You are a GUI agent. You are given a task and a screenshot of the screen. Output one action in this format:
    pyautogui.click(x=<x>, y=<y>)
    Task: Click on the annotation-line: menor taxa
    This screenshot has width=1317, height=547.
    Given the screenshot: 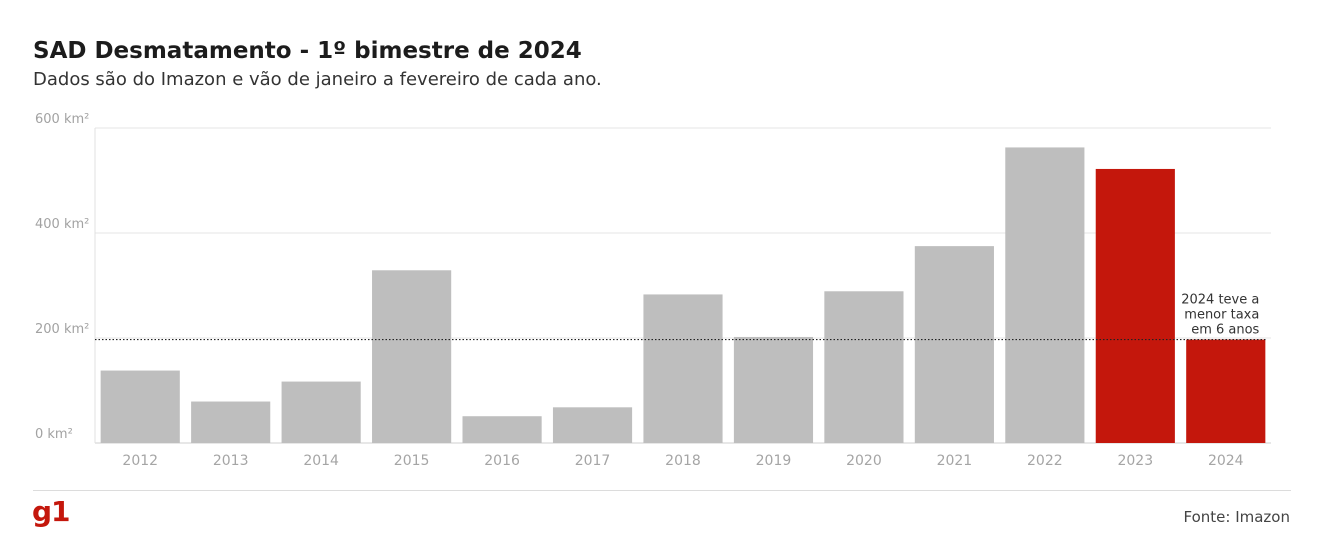 What is the action you would take?
    pyautogui.click(x=1221, y=315)
    